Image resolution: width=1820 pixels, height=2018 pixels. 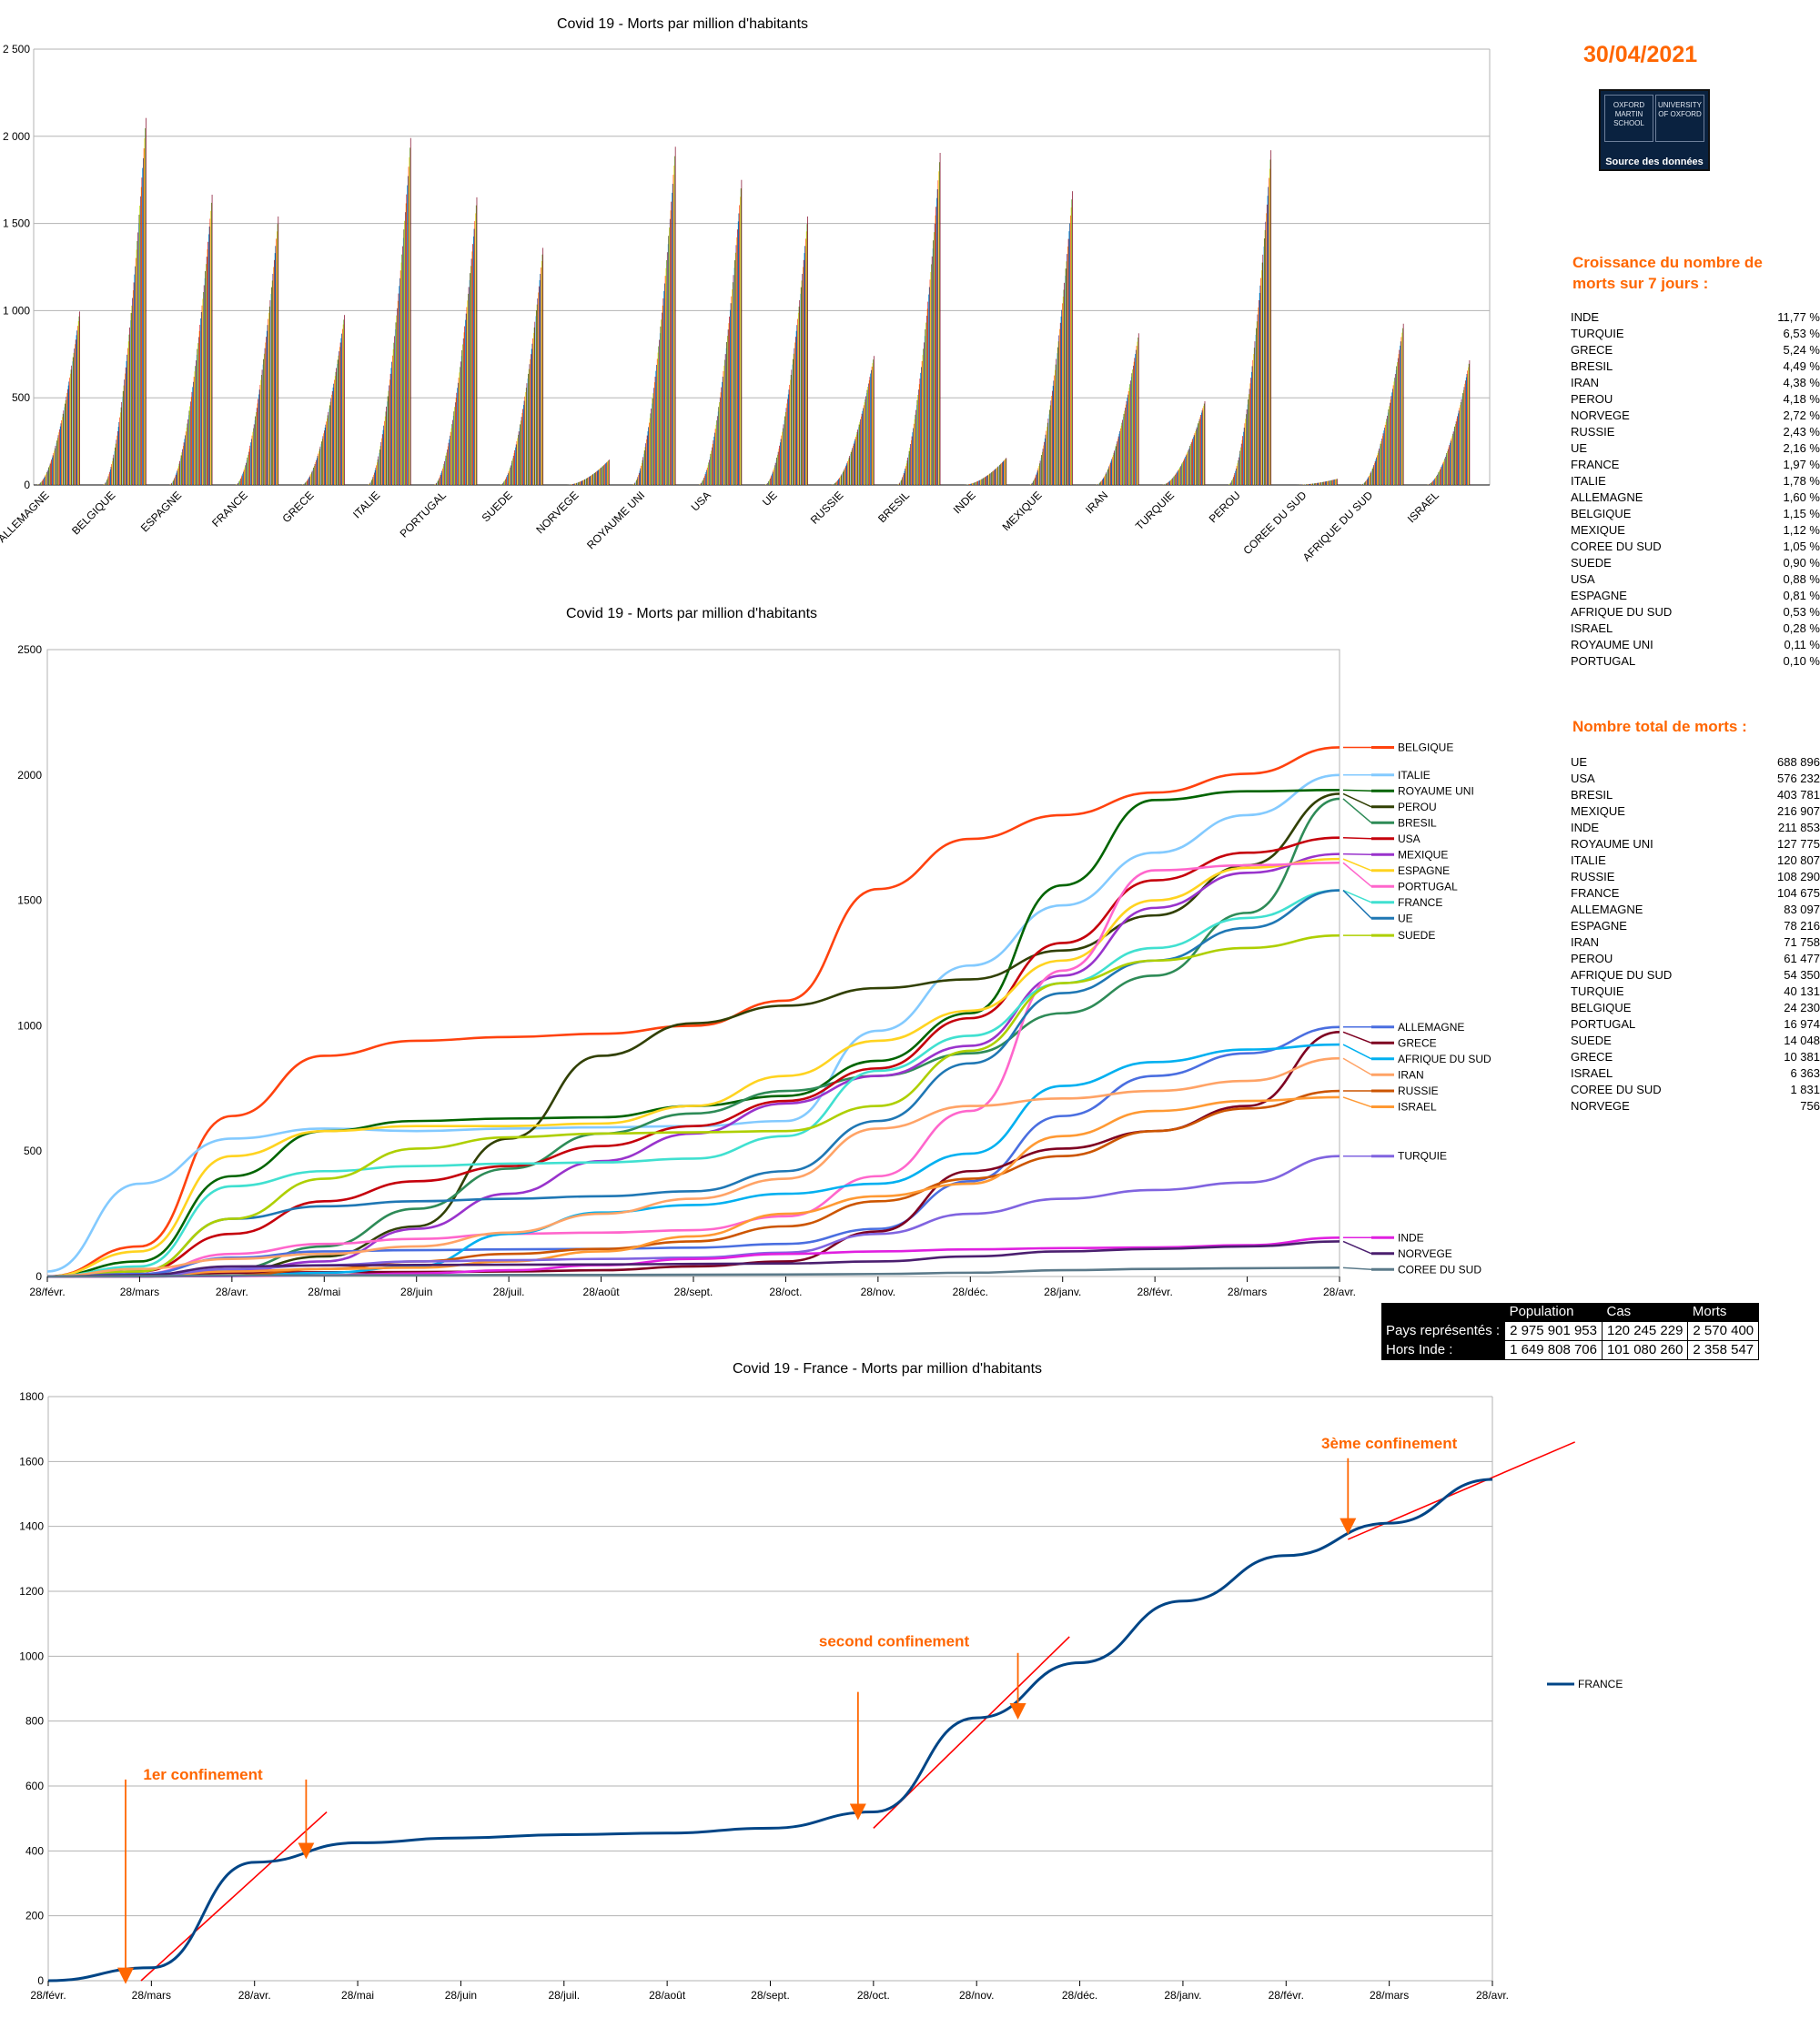 I want to click on series-label-arrow, so click(x=1357, y=1066).